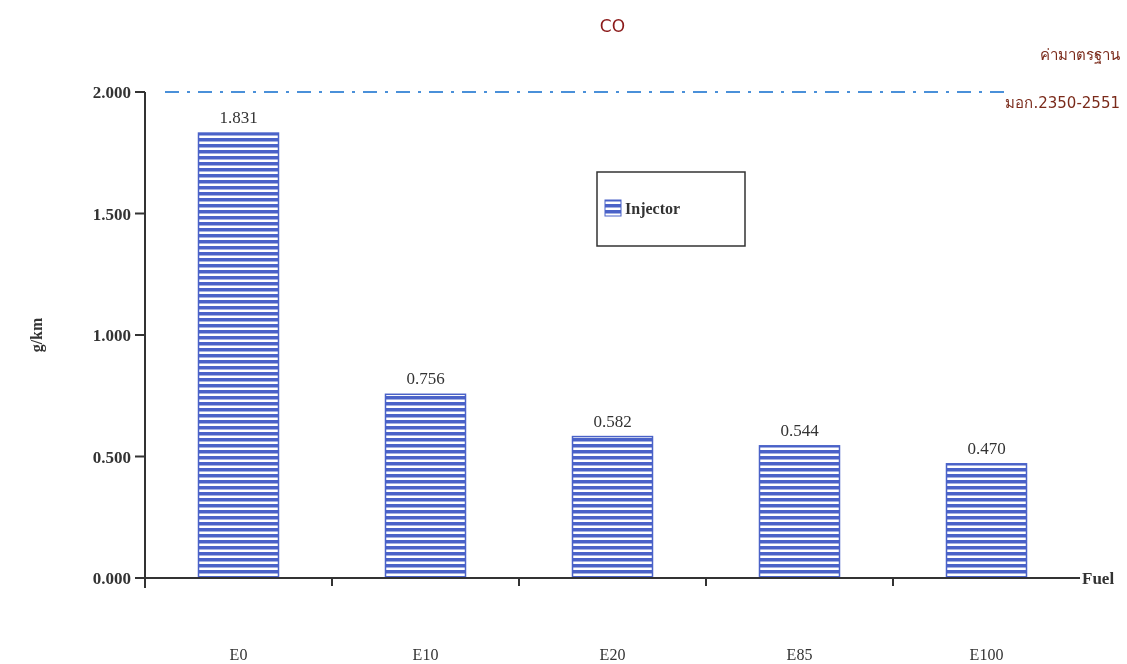 This screenshot has width=1127, height=664. I want to click on x-axis-title: Fuel, so click(1098, 578).